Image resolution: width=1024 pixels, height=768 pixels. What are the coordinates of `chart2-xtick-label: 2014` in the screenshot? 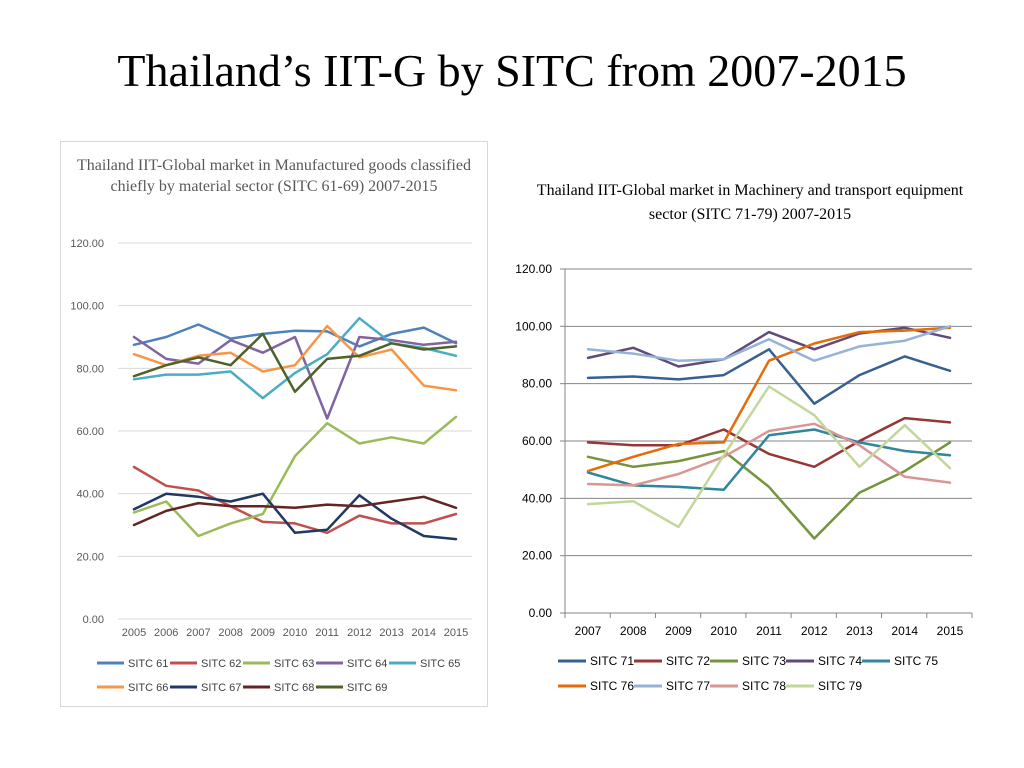 It's located at (904, 631).